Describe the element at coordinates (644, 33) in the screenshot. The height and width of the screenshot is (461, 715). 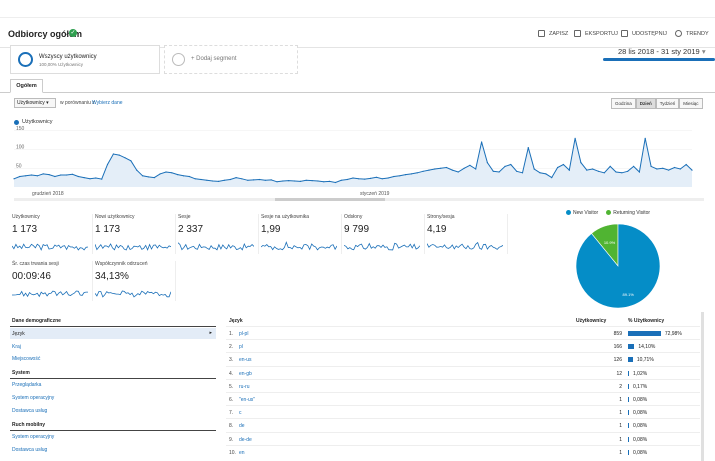
I see `share-button: UDOSTĘPNIJ` at that location.